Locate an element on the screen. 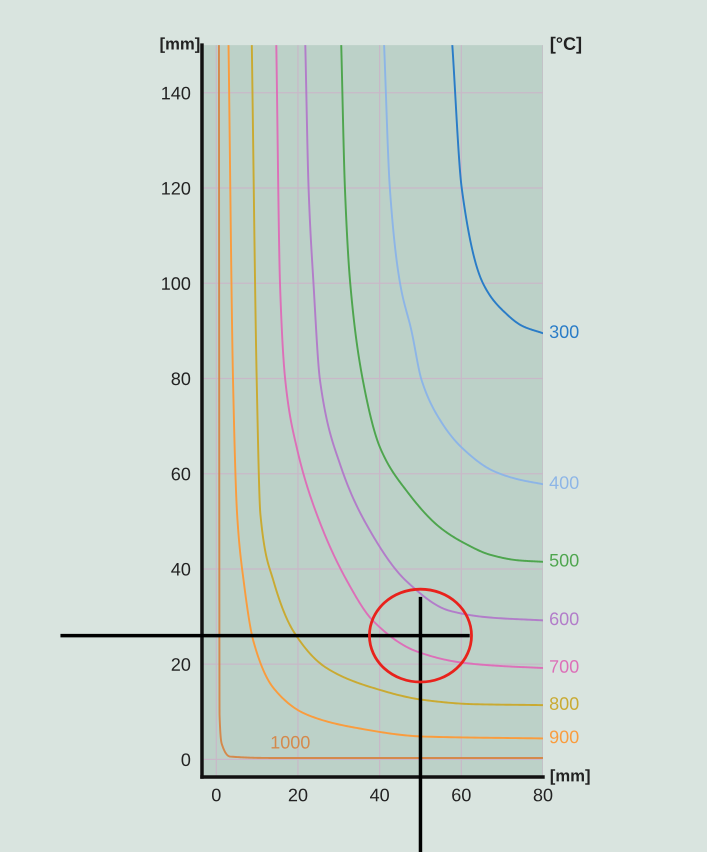 The height and width of the screenshot is (852, 707). series-label: 1000 is located at coordinates (291, 742).